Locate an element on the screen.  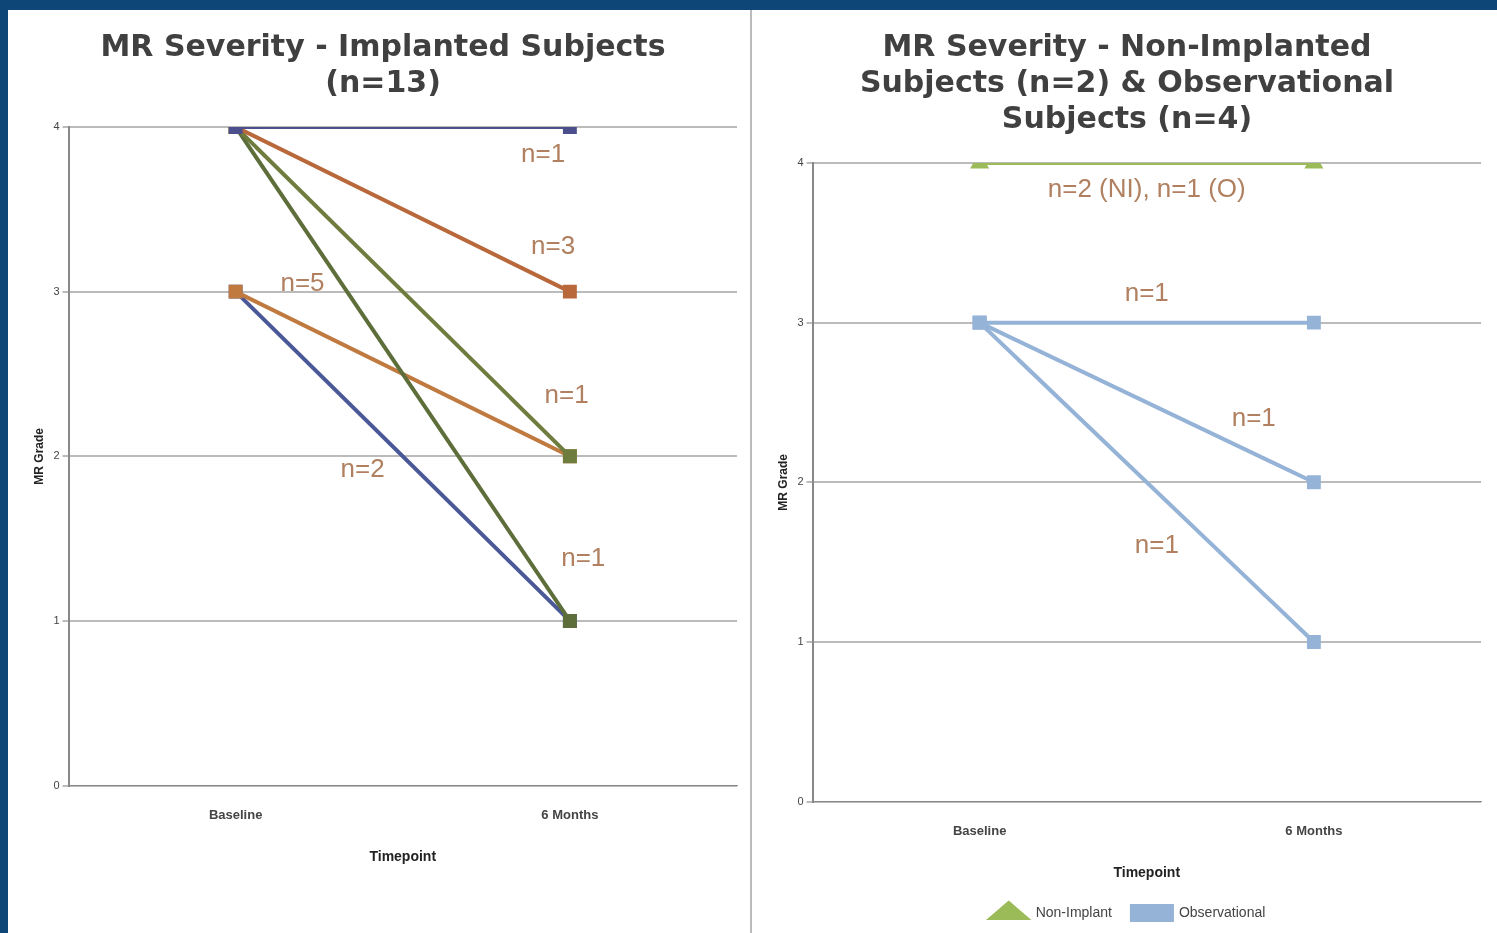
legend-label: Observational is located at coordinates (1222, 911).